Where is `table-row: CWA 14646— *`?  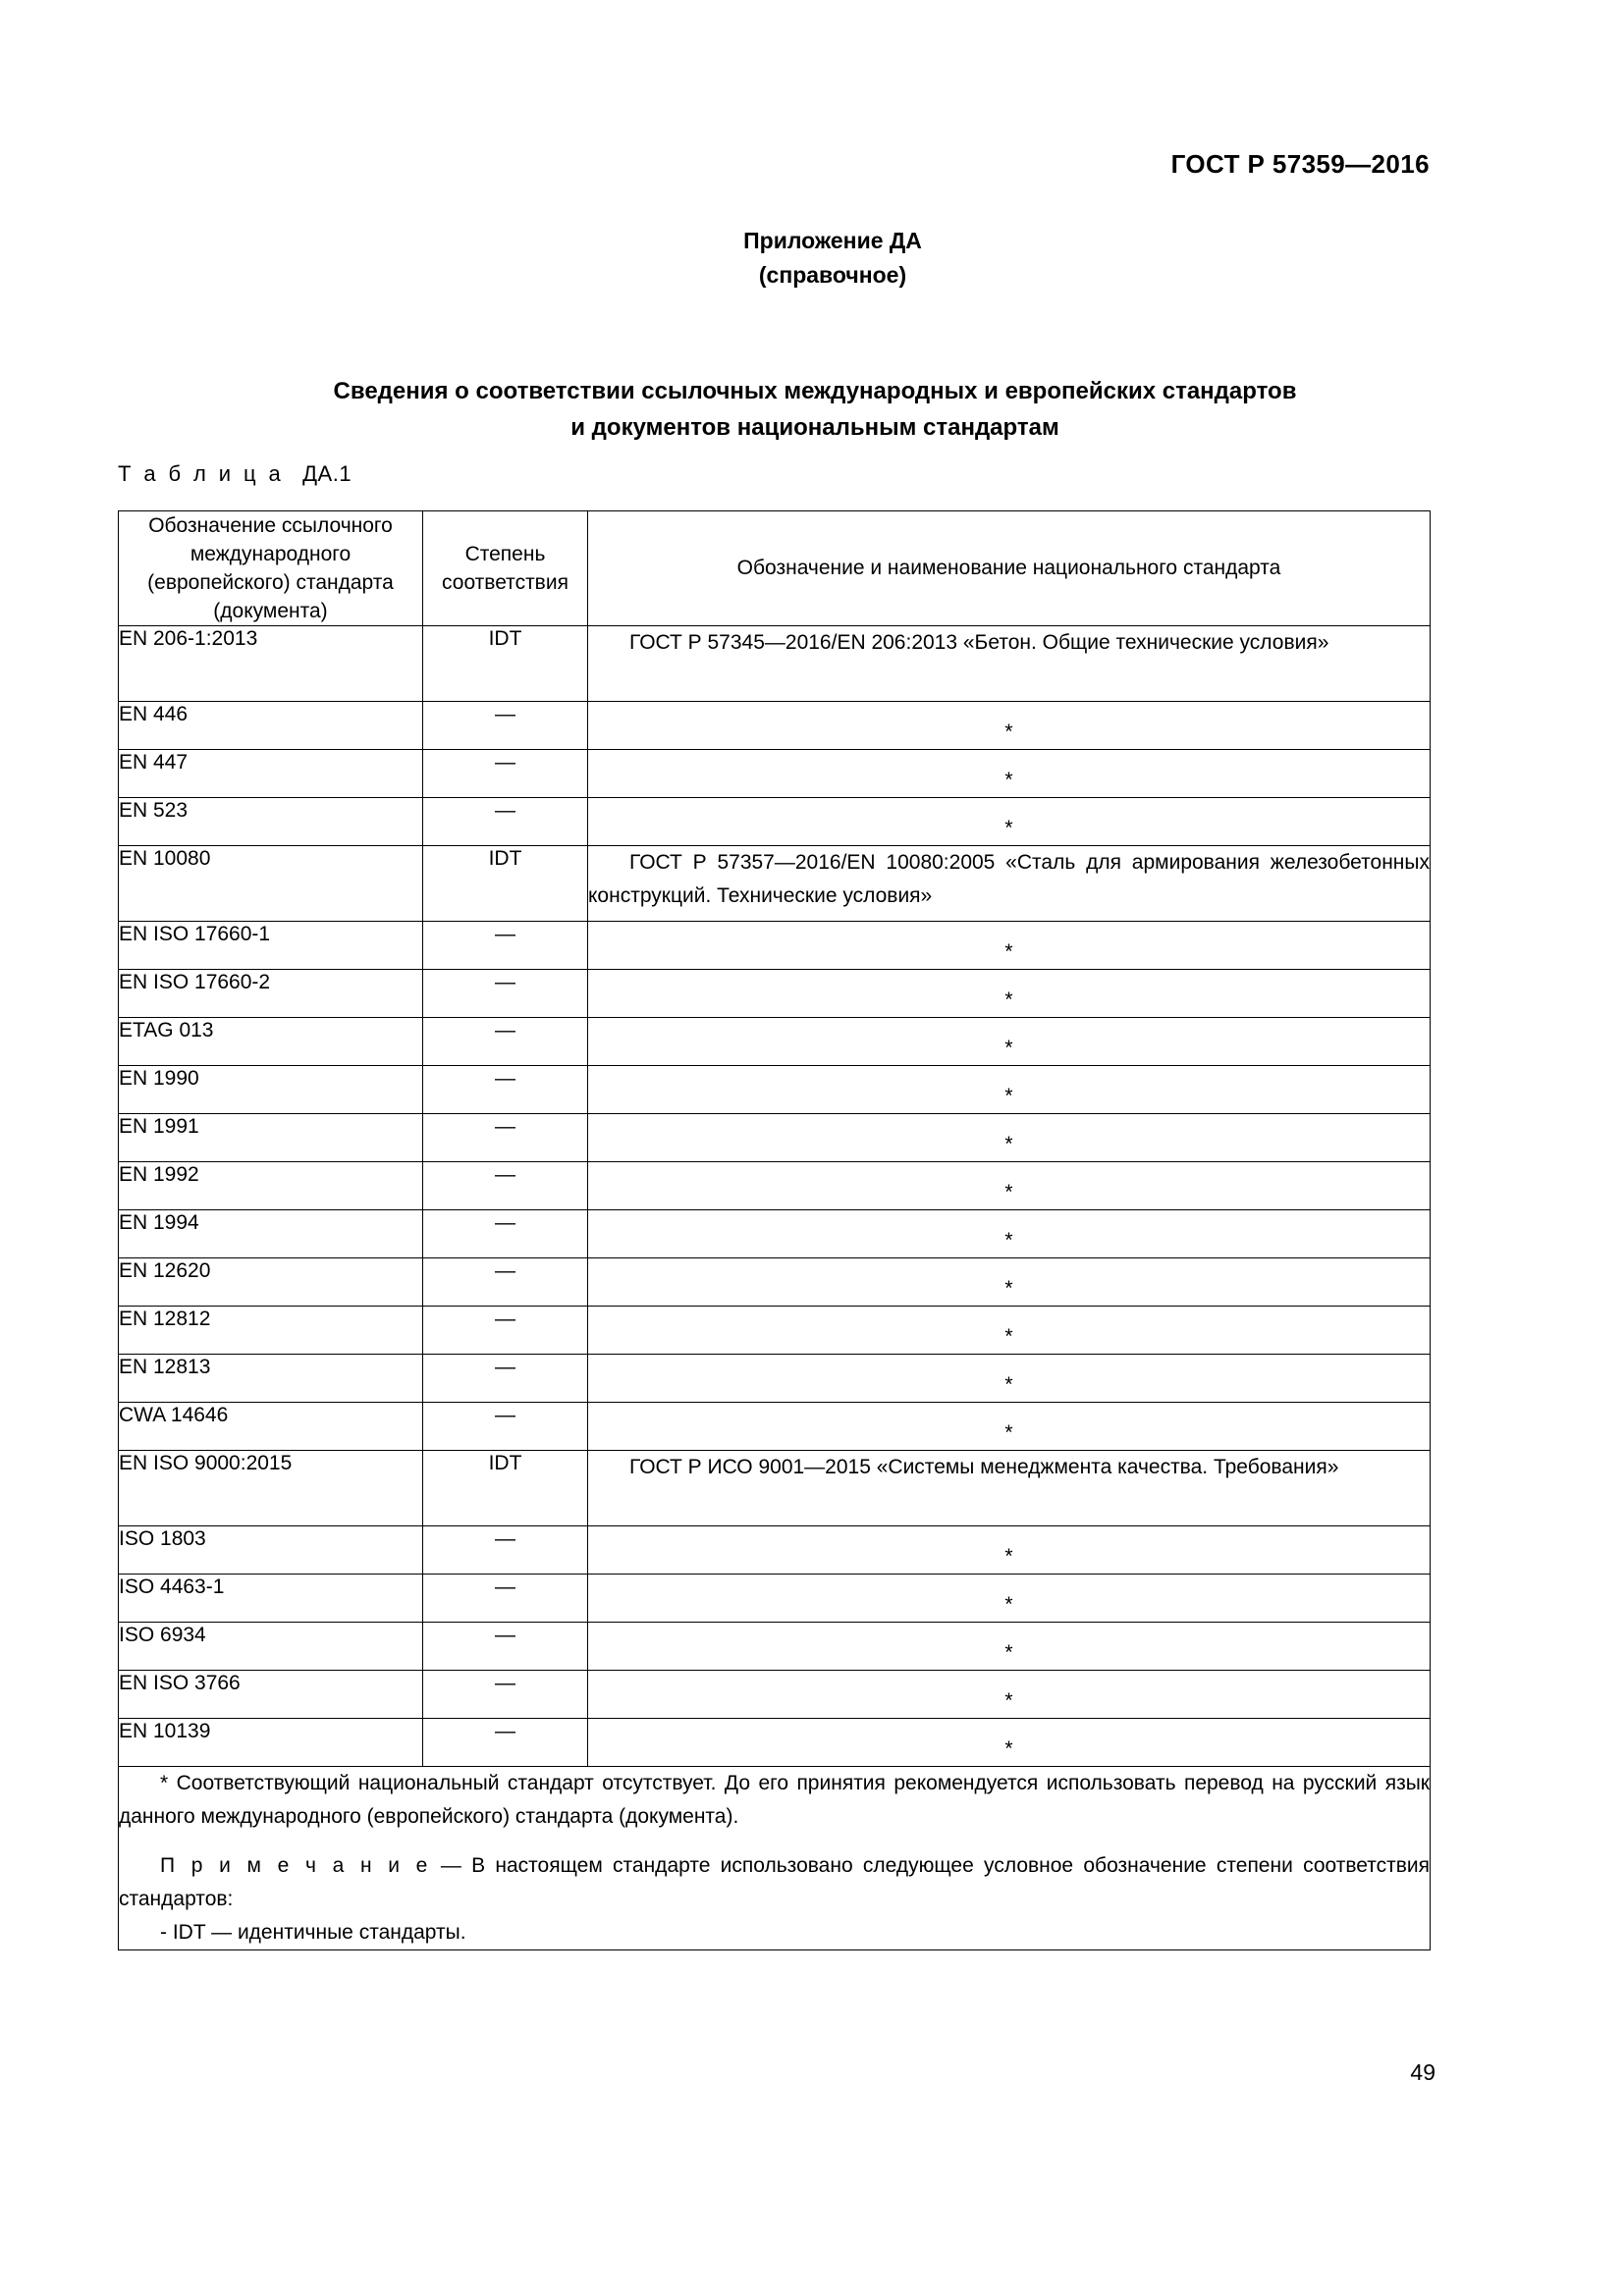
table-row: CWA 14646— * is located at coordinates (774, 1426).